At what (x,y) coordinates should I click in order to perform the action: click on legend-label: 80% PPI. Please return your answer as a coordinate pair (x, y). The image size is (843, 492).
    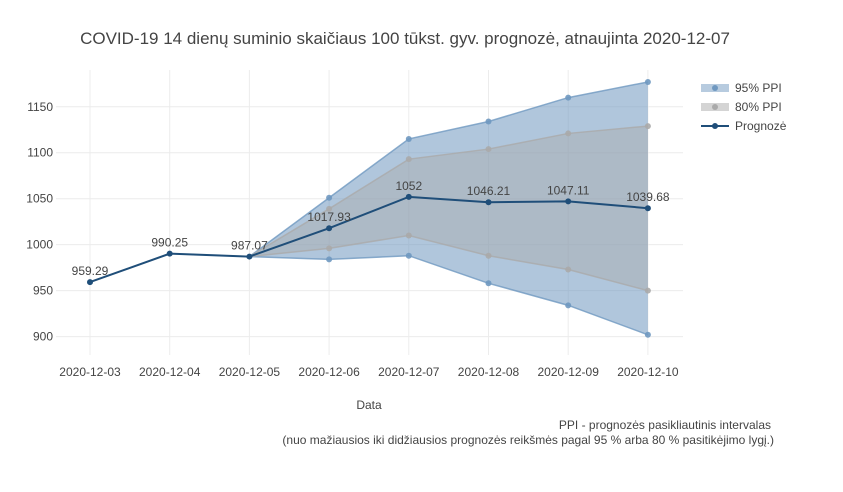
    Looking at the image, I should click on (758, 107).